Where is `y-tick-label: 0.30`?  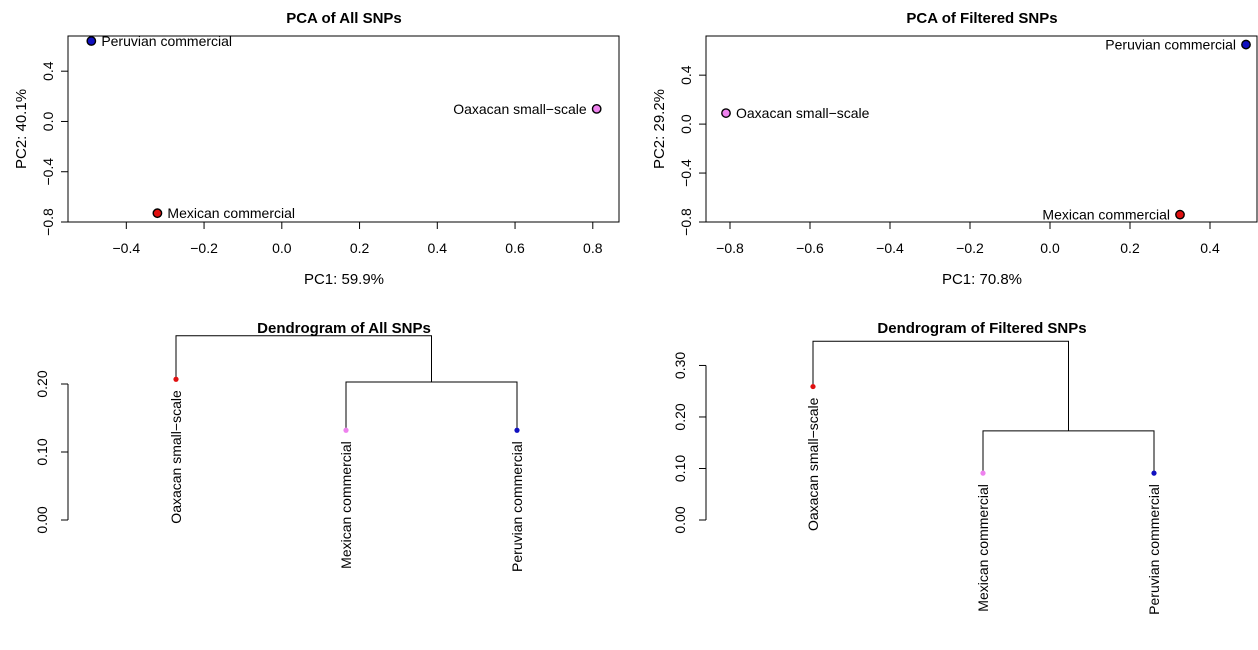 y-tick-label: 0.30 is located at coordinates (680, 365).